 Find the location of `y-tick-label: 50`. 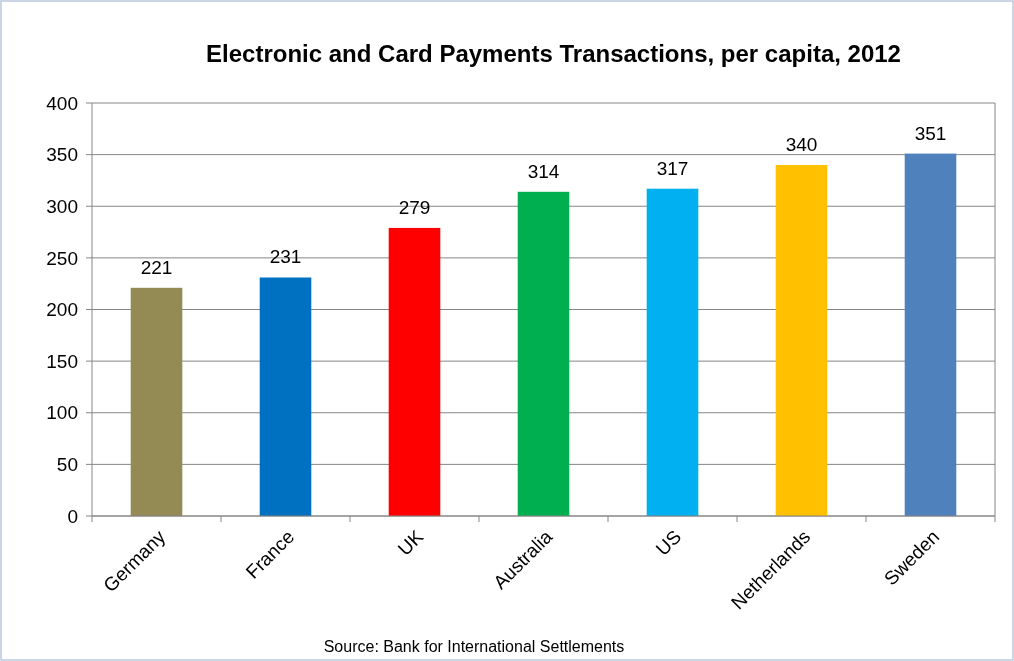

y-tick-label: 50 is located at coordinates (67, 465).